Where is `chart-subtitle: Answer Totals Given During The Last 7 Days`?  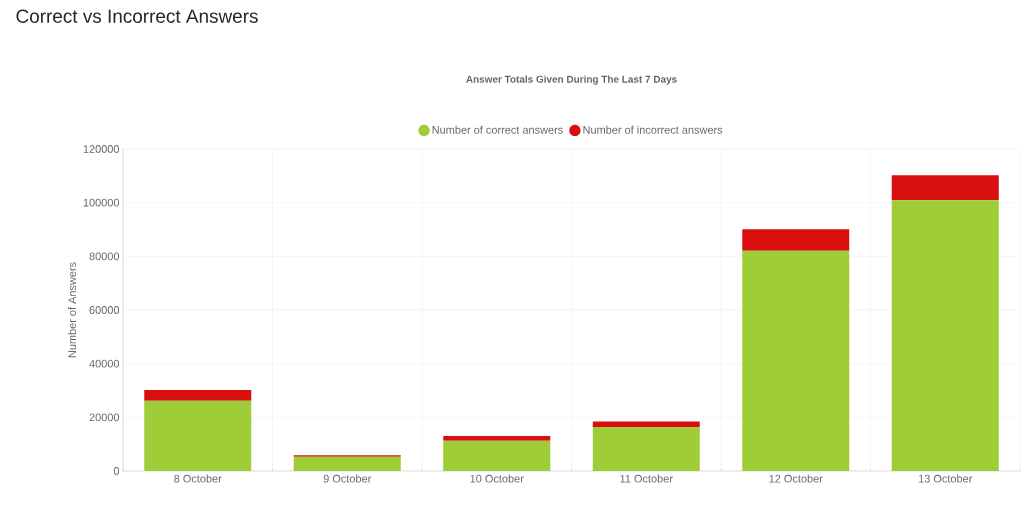
chart-subtitle: Answer Totals Given During The Last 7 Days is located at coordinates (571, 80).